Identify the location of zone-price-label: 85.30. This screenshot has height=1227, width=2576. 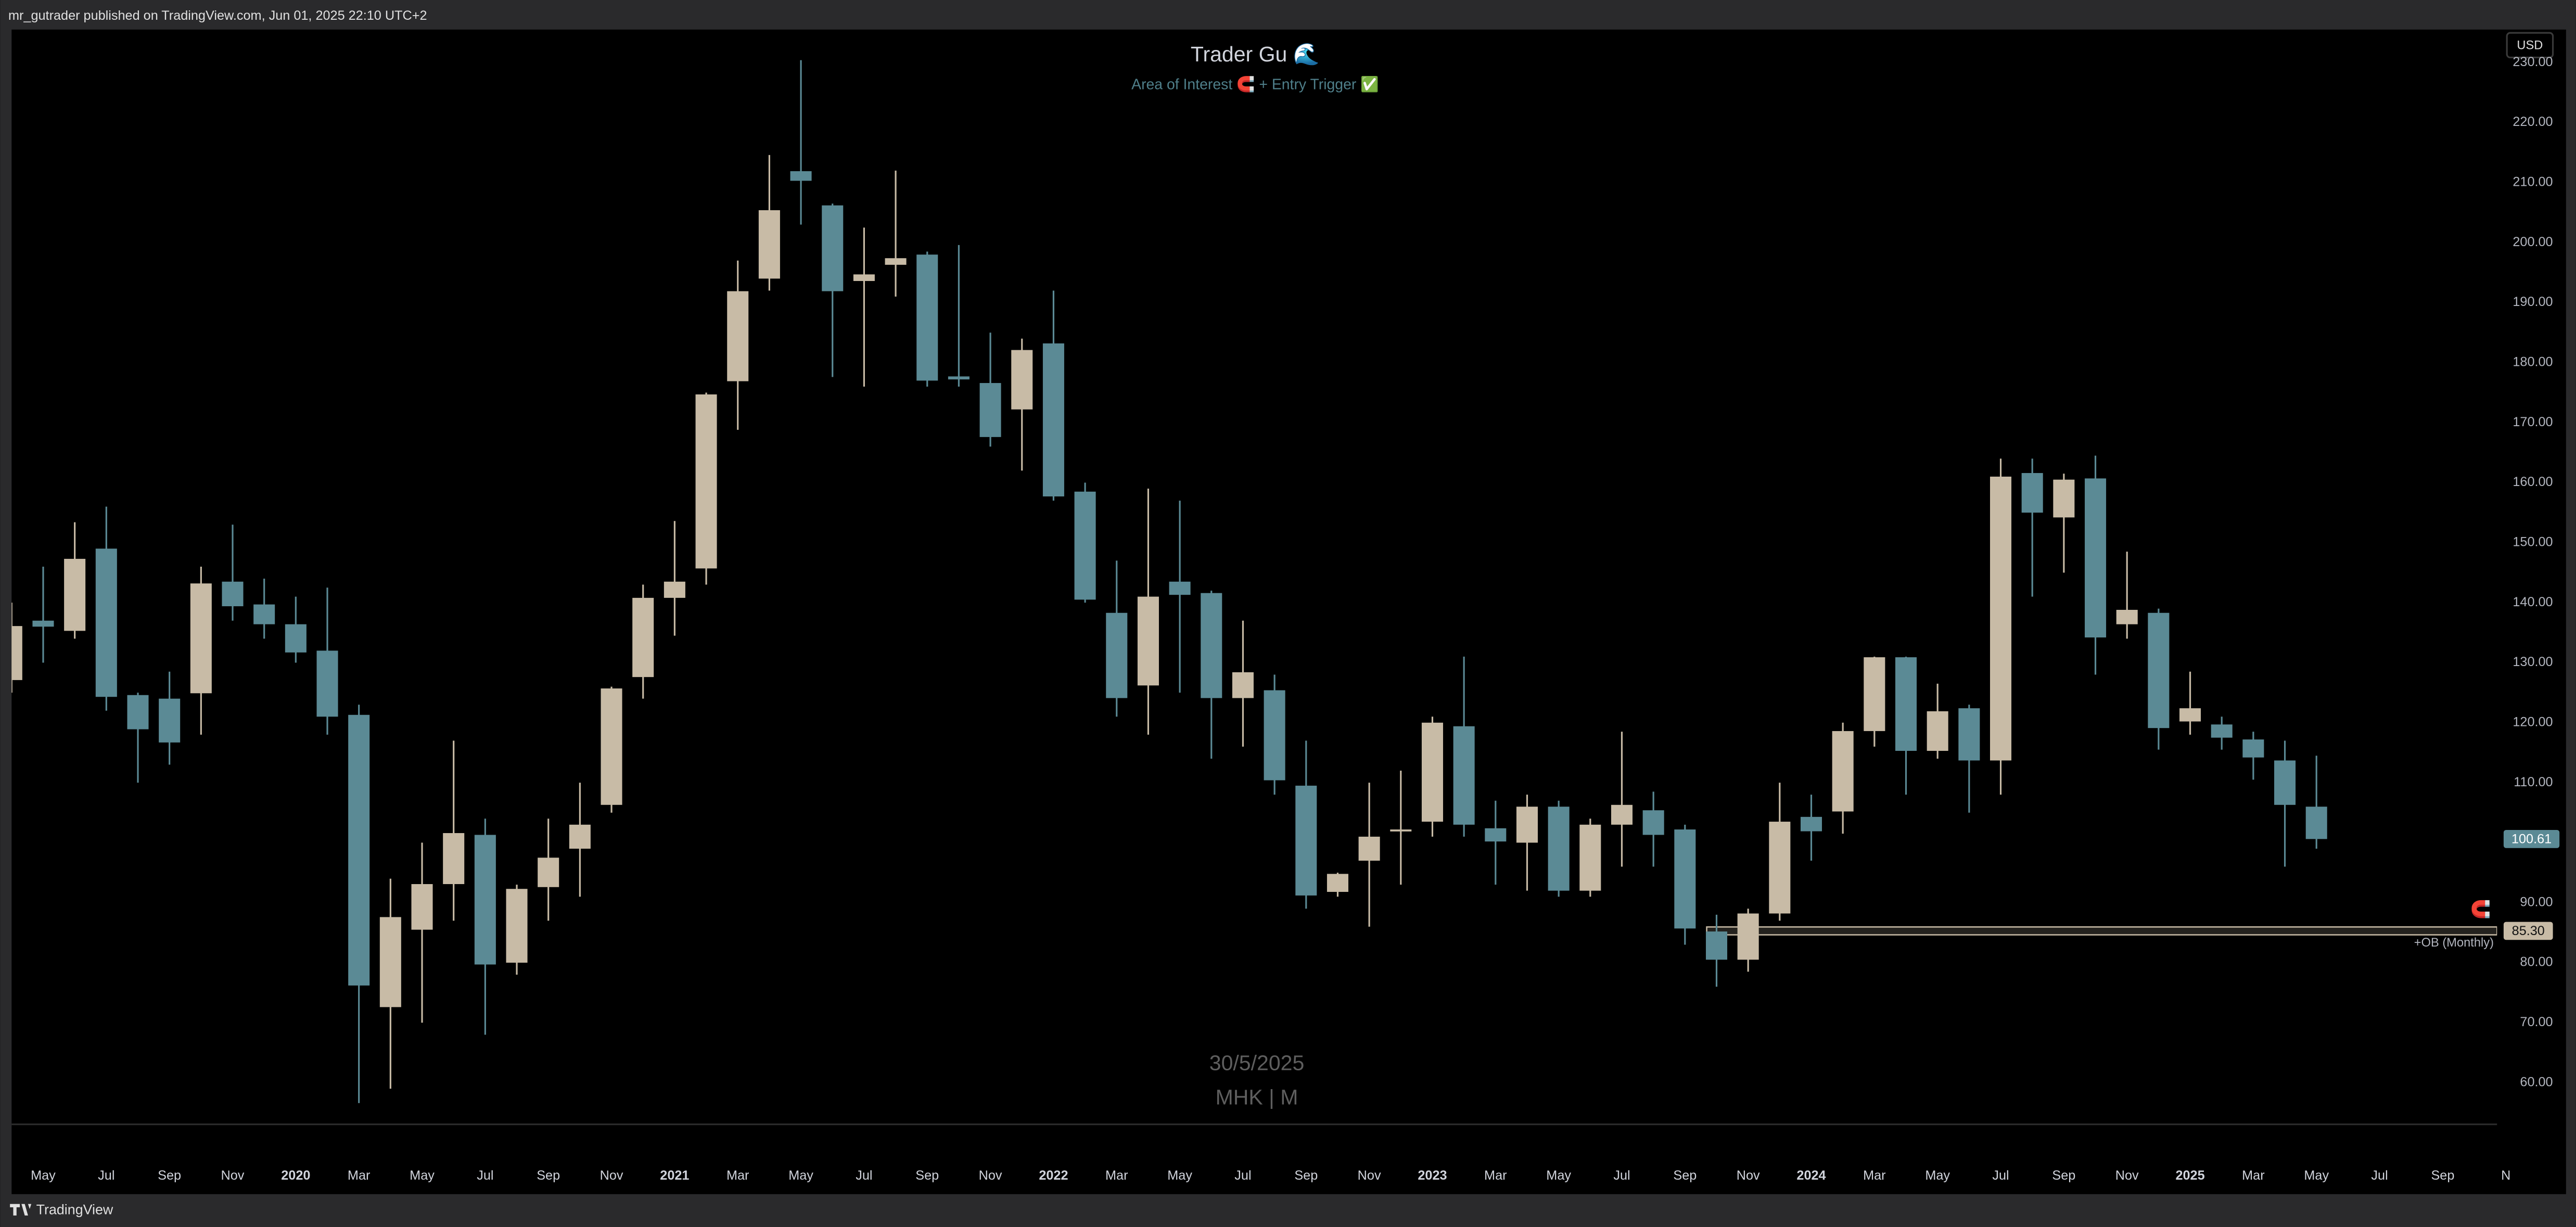
(2528, 931).